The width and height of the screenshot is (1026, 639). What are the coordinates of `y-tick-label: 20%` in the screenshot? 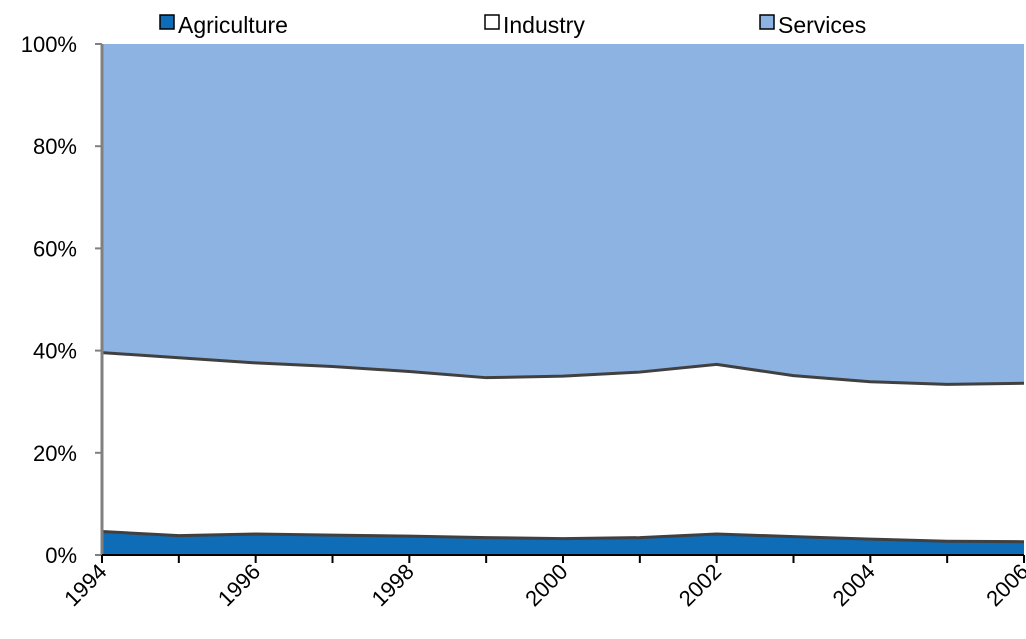 It's located at (55, 453).